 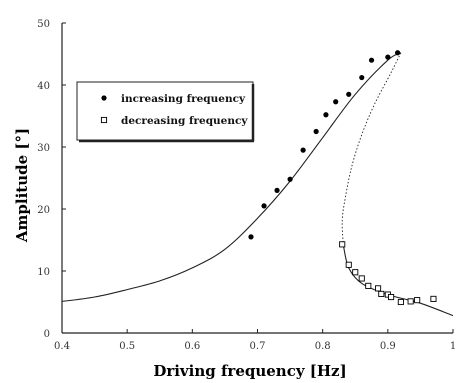 I want to click on y-axis-title: Amplitude [°], so click(x=22, y=185).